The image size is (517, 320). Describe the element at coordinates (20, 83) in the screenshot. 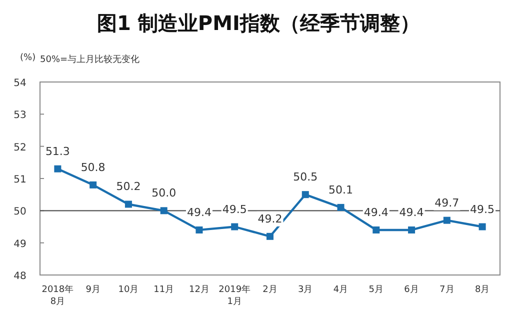

I see `y-tick-label: 54` at that location.